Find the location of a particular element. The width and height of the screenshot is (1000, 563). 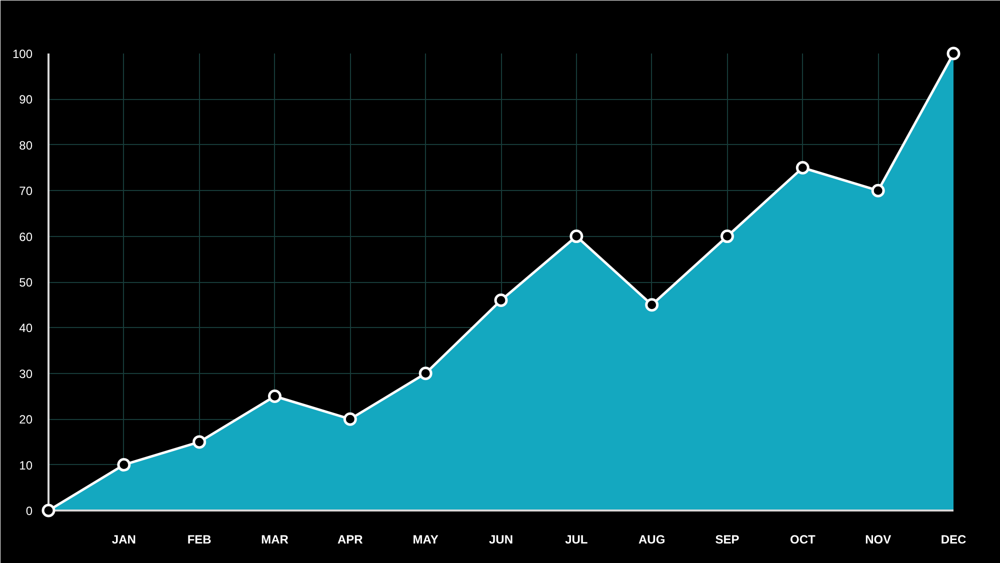

x-tick-label: FEB is located at coordinates (199, 539).